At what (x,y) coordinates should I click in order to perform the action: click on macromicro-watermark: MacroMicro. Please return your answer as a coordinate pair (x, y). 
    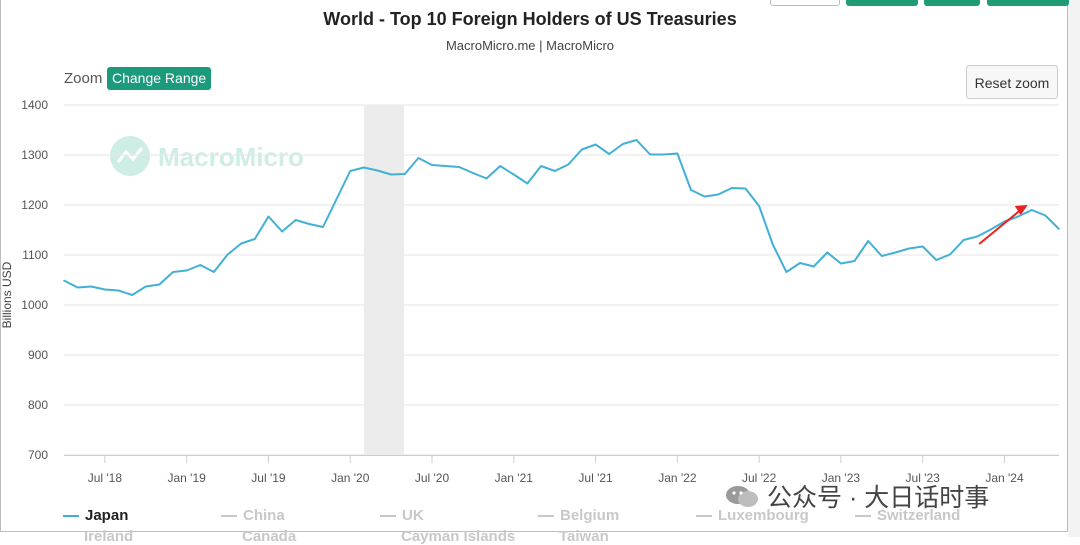
    Looking at the image, I should click on (207, 156).